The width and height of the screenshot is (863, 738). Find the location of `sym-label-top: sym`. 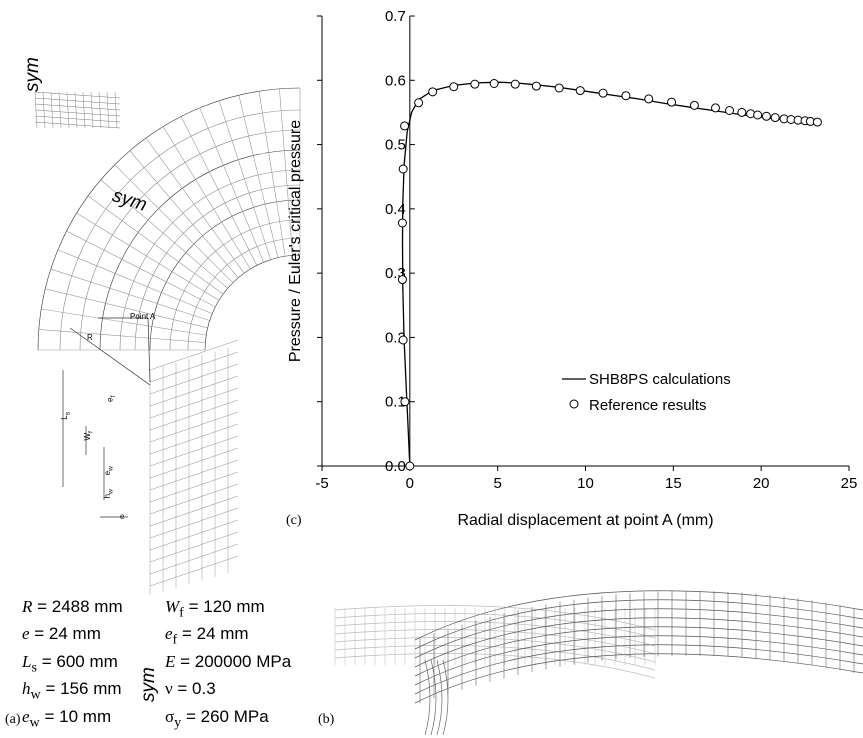

sym-label-top: sym is located at coordinates (32, 74).